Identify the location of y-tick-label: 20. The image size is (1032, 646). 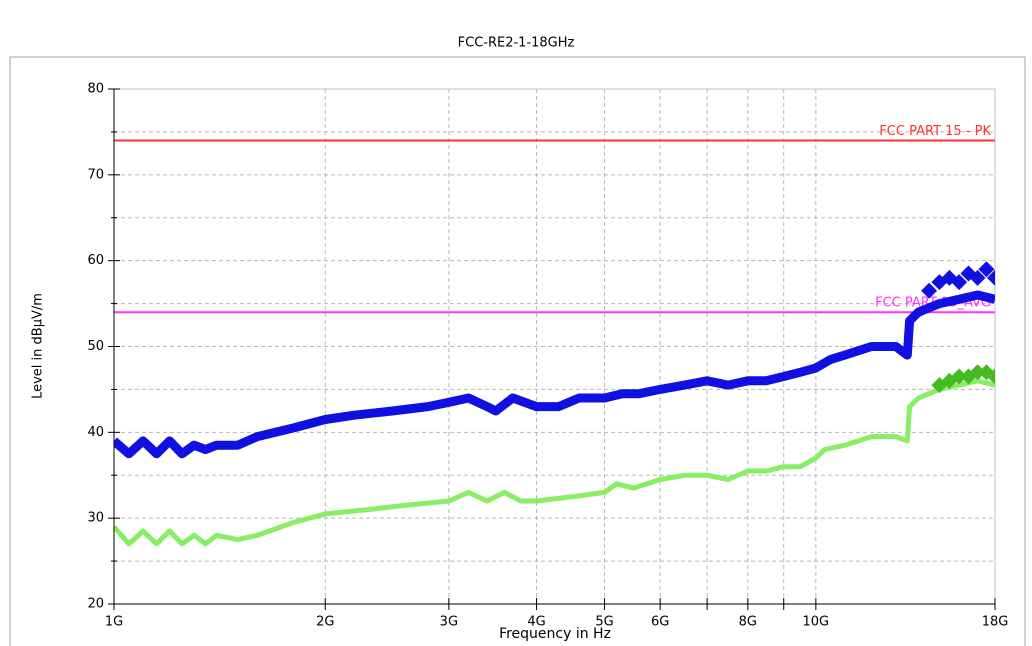
(95, 604).